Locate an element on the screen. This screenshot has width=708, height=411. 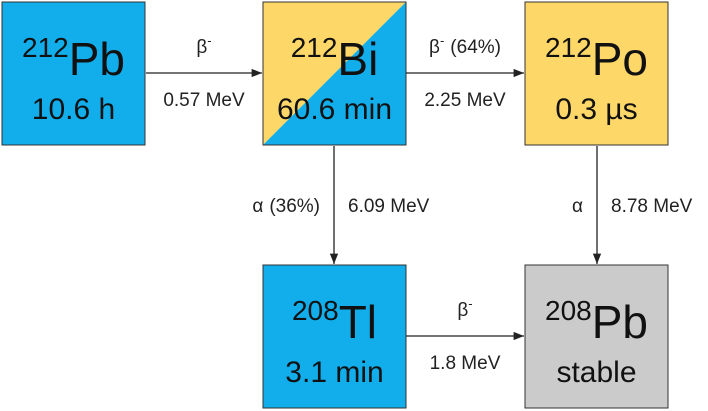
element-symbol: Bi is located at coordinates (357, 59).